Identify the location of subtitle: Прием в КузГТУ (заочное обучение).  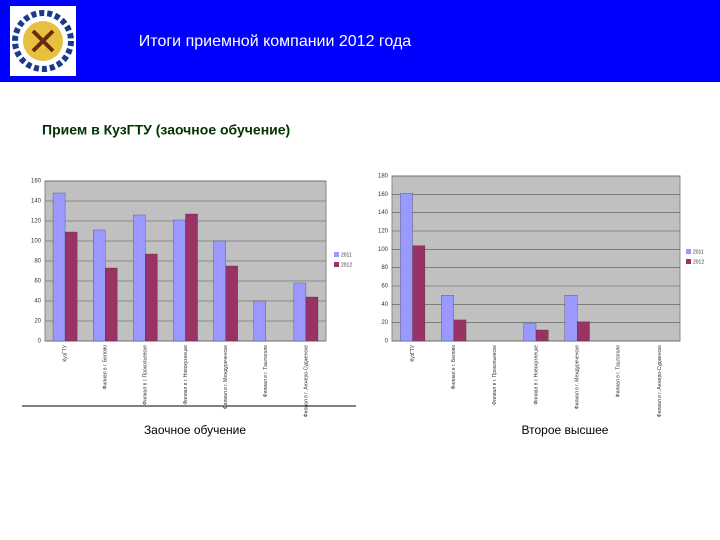
(166, 130).